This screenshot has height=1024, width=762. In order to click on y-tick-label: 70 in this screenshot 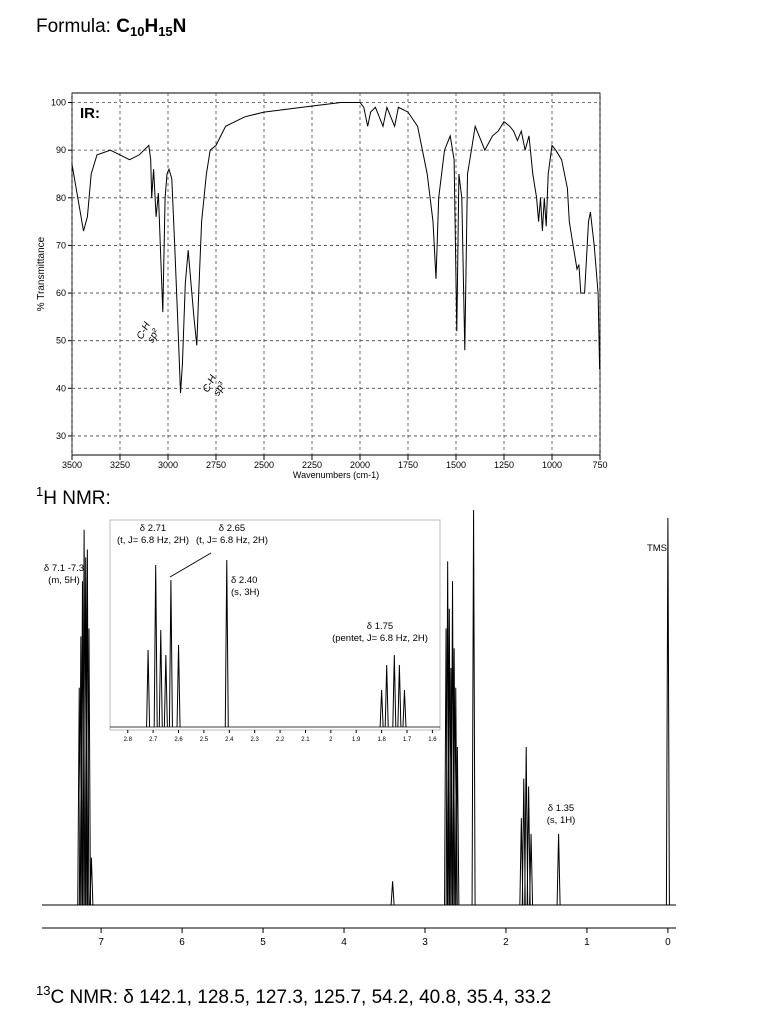, I will do `click(61, 245)`.